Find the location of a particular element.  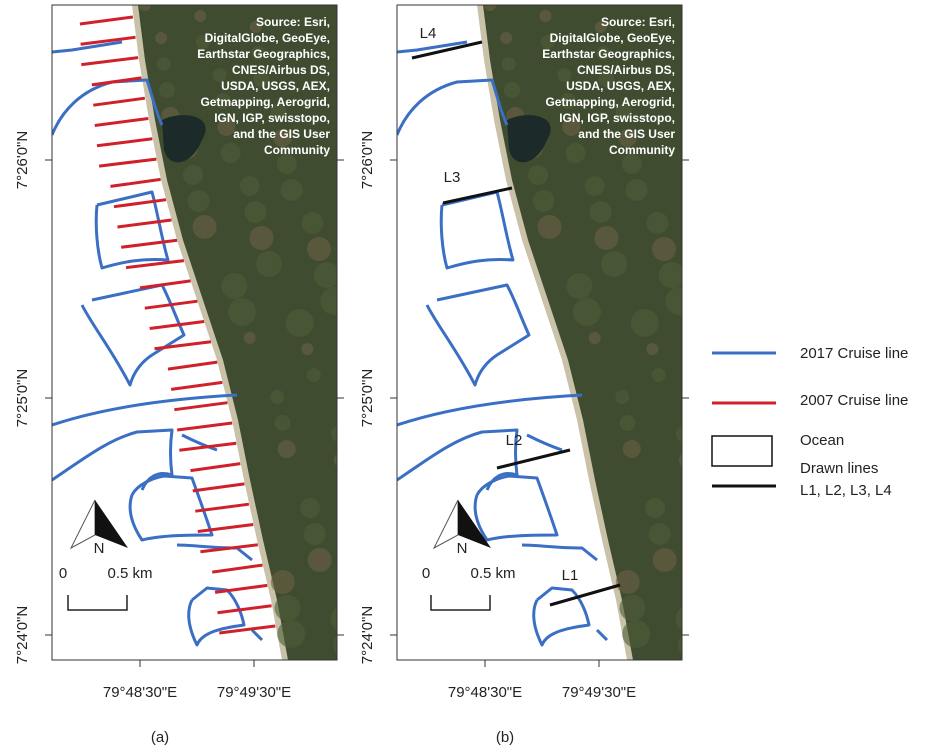

source-text: Earthstar Geographics, is located at coordinates (608, 54).